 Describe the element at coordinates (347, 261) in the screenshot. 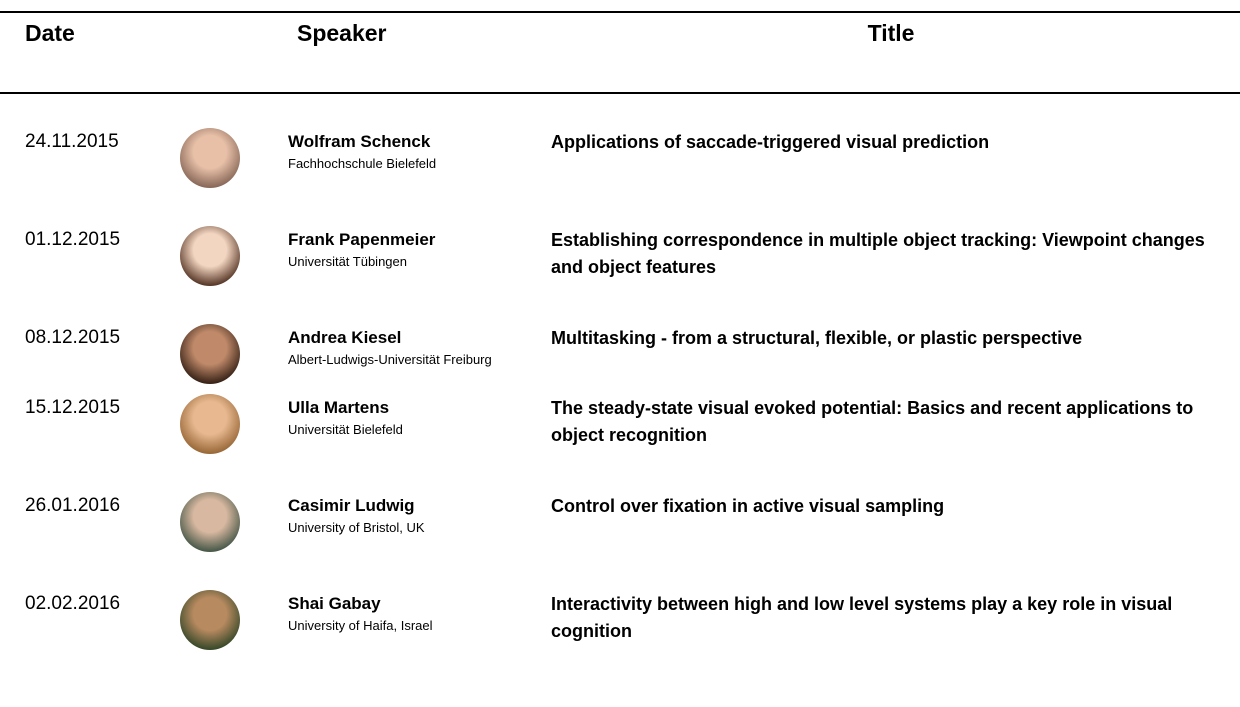

I see `speaker-affiliation: Universität Tübingen` at that location.